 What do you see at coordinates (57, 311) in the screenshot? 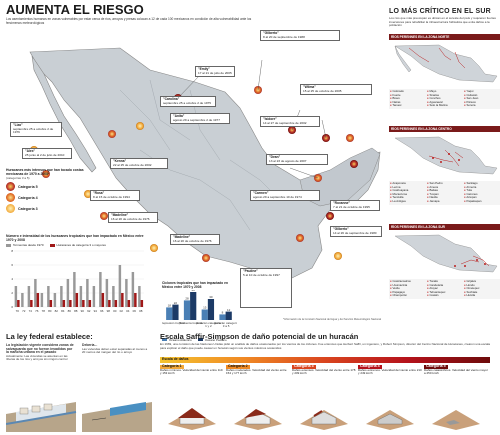
I see `x-tick-label: 82` at bounding box center [57, 311].